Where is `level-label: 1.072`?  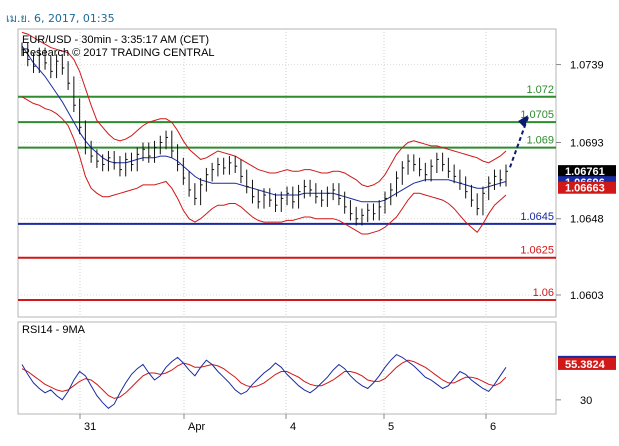
level-label: 1.072 is located at coordinates (540, 90).